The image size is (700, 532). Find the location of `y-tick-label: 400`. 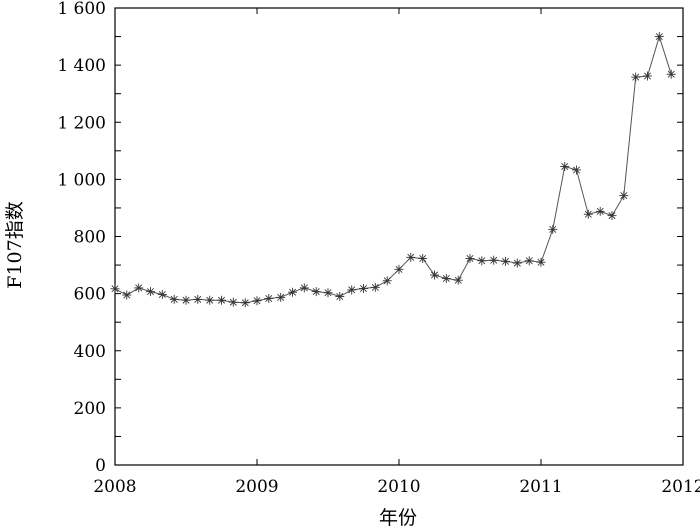

y-tick-label: 400 is located at coordinates (90, 352).